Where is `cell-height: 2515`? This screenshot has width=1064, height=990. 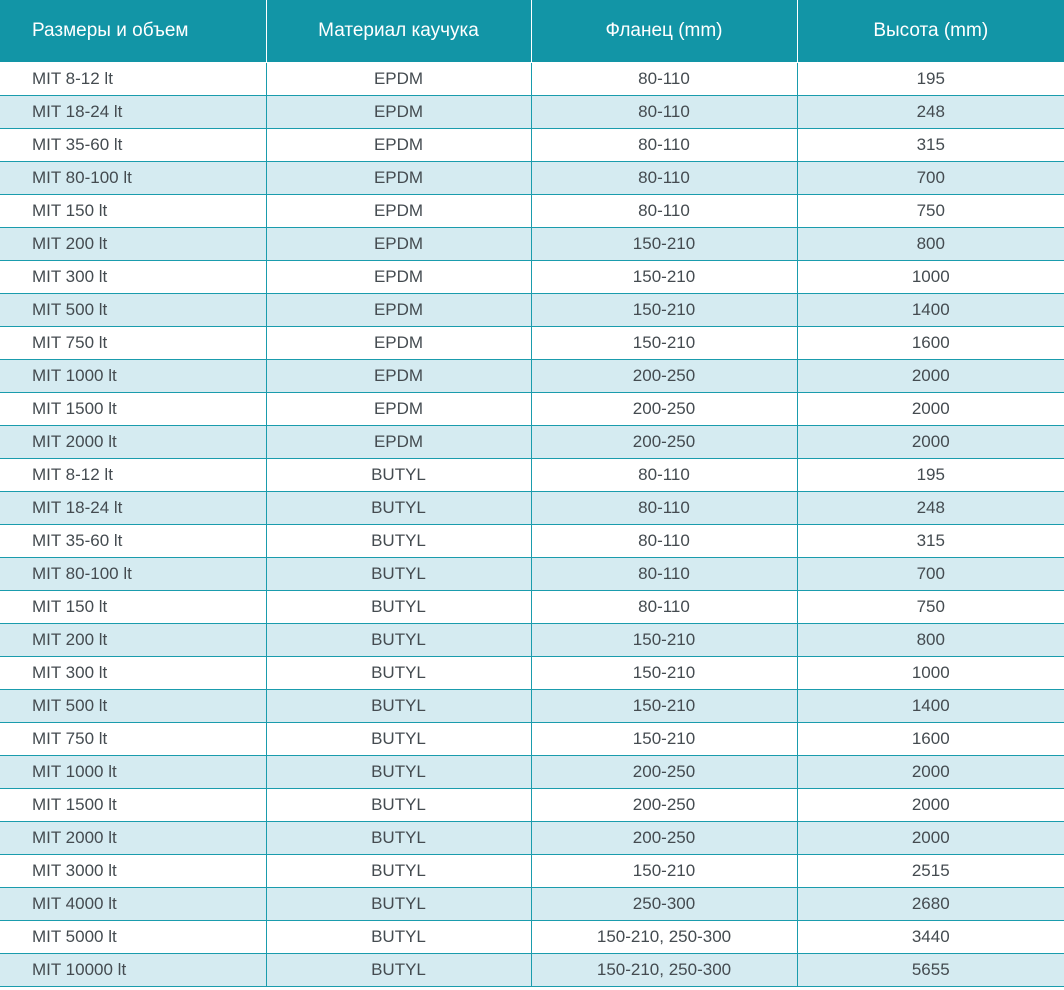 cell-height: 2515 is located at coordinates (930, 871).